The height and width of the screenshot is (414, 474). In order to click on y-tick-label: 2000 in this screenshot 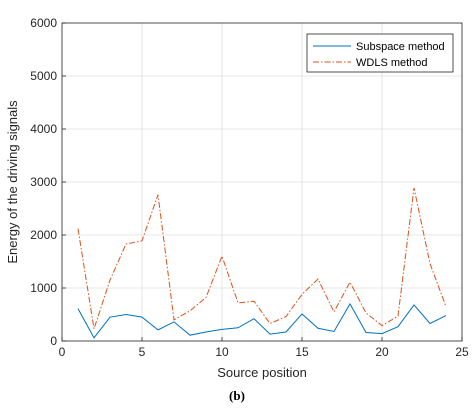, I will do `click(43, 235)`.